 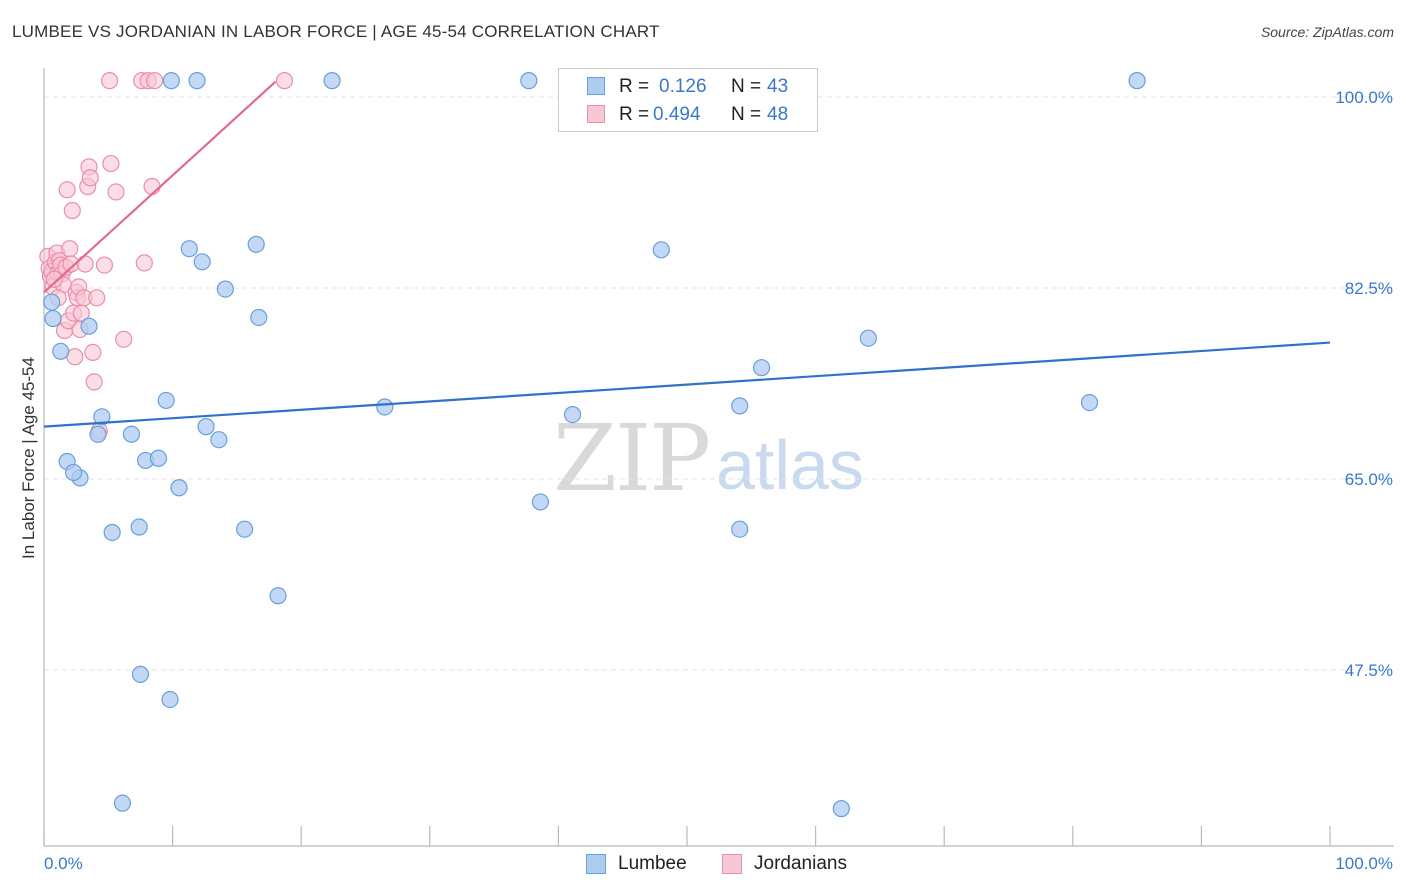 I want to click on y-tick-label: 100.0%, so click(x=1364, y=97).